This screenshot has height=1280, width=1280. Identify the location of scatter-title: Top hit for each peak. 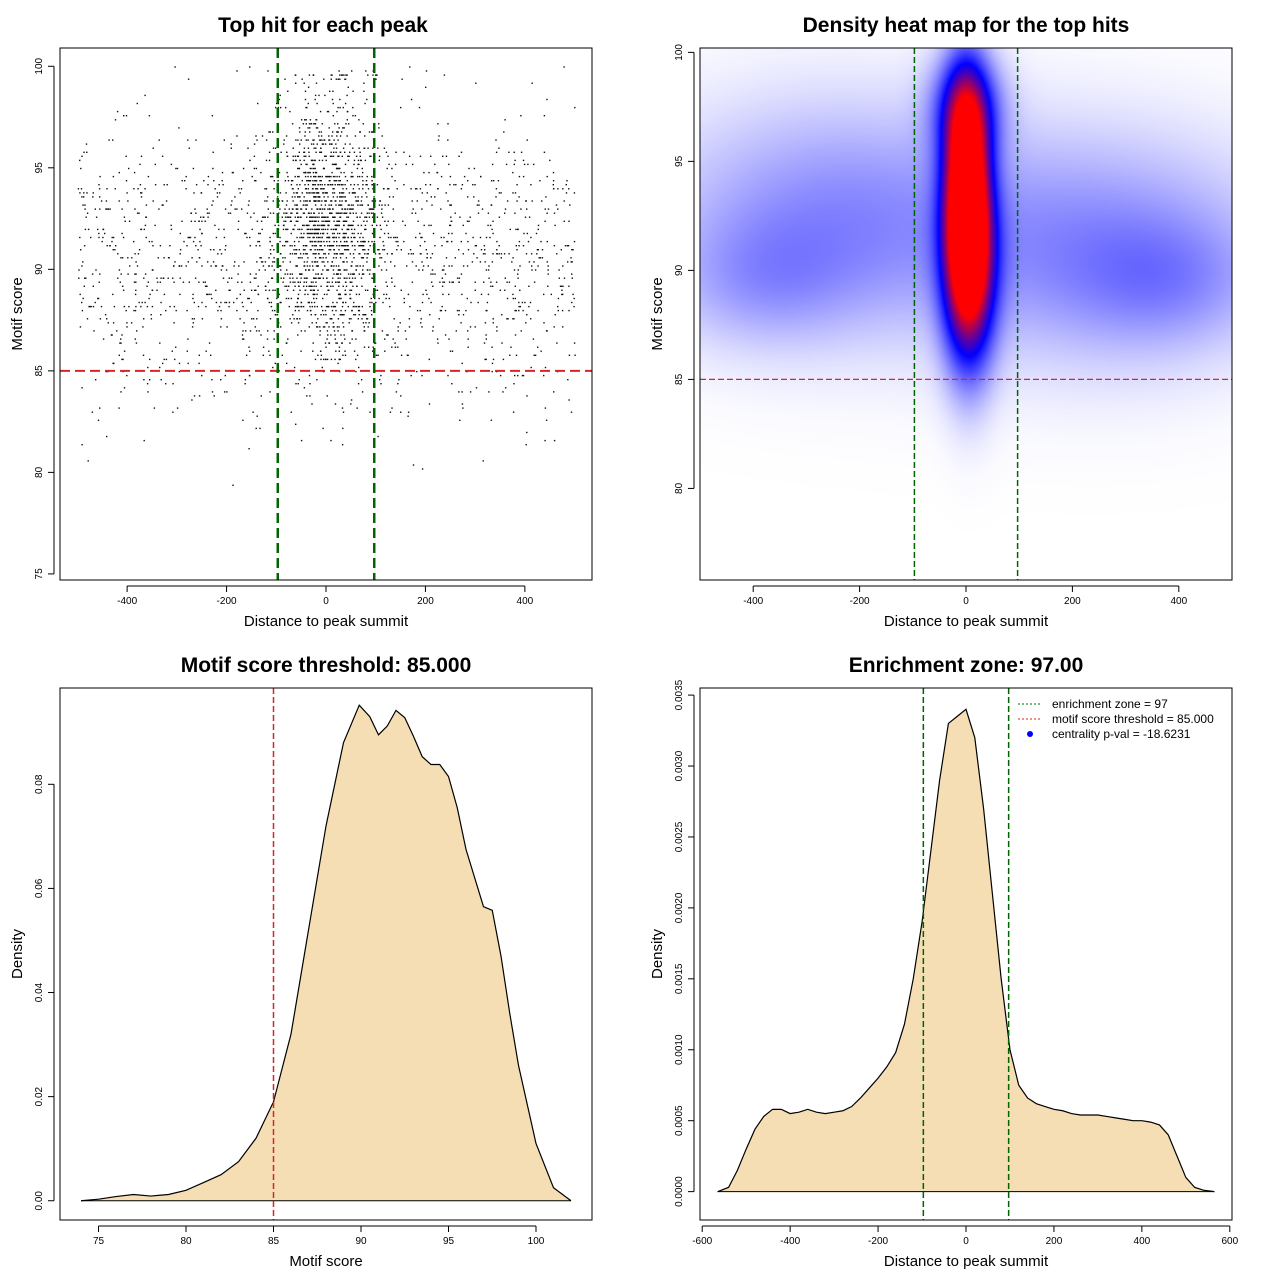
(323, 25).